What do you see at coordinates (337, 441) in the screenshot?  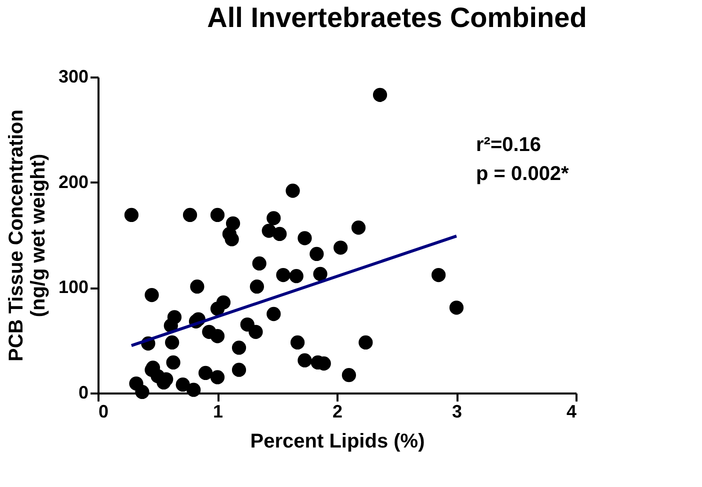 I see `x-axis-title: Percent Lipids (%)` at bounding box center [337, 441].